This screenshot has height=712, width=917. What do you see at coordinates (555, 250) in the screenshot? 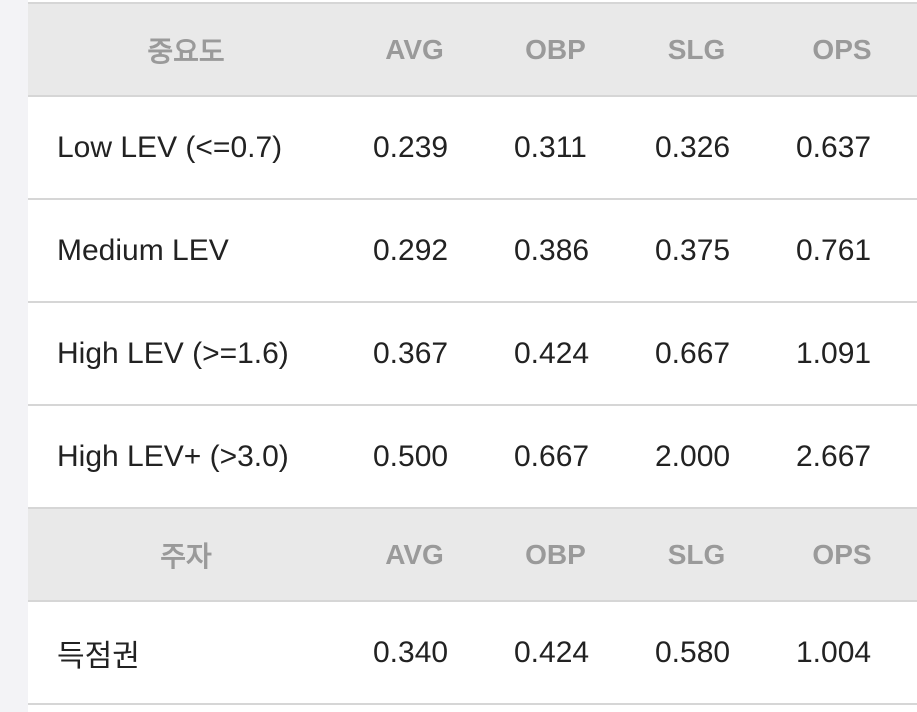
I see `stat-cell: 0.386` at bounding box center [555, 250].